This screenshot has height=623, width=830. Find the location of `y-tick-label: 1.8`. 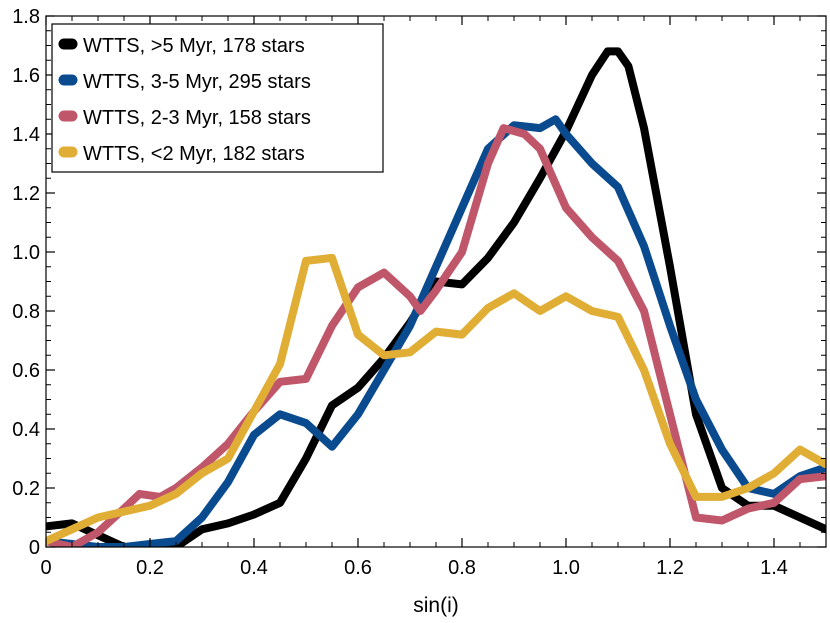

y-tick-label: 1.8 is located at coordinates (26, 17).